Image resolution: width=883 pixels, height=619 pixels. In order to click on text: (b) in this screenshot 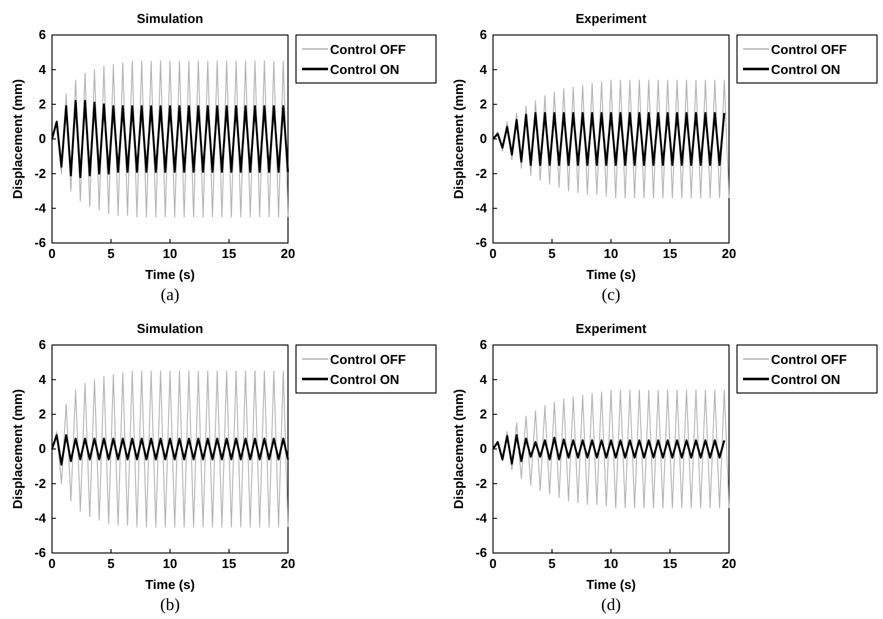, I will do `click(170, 604)`.